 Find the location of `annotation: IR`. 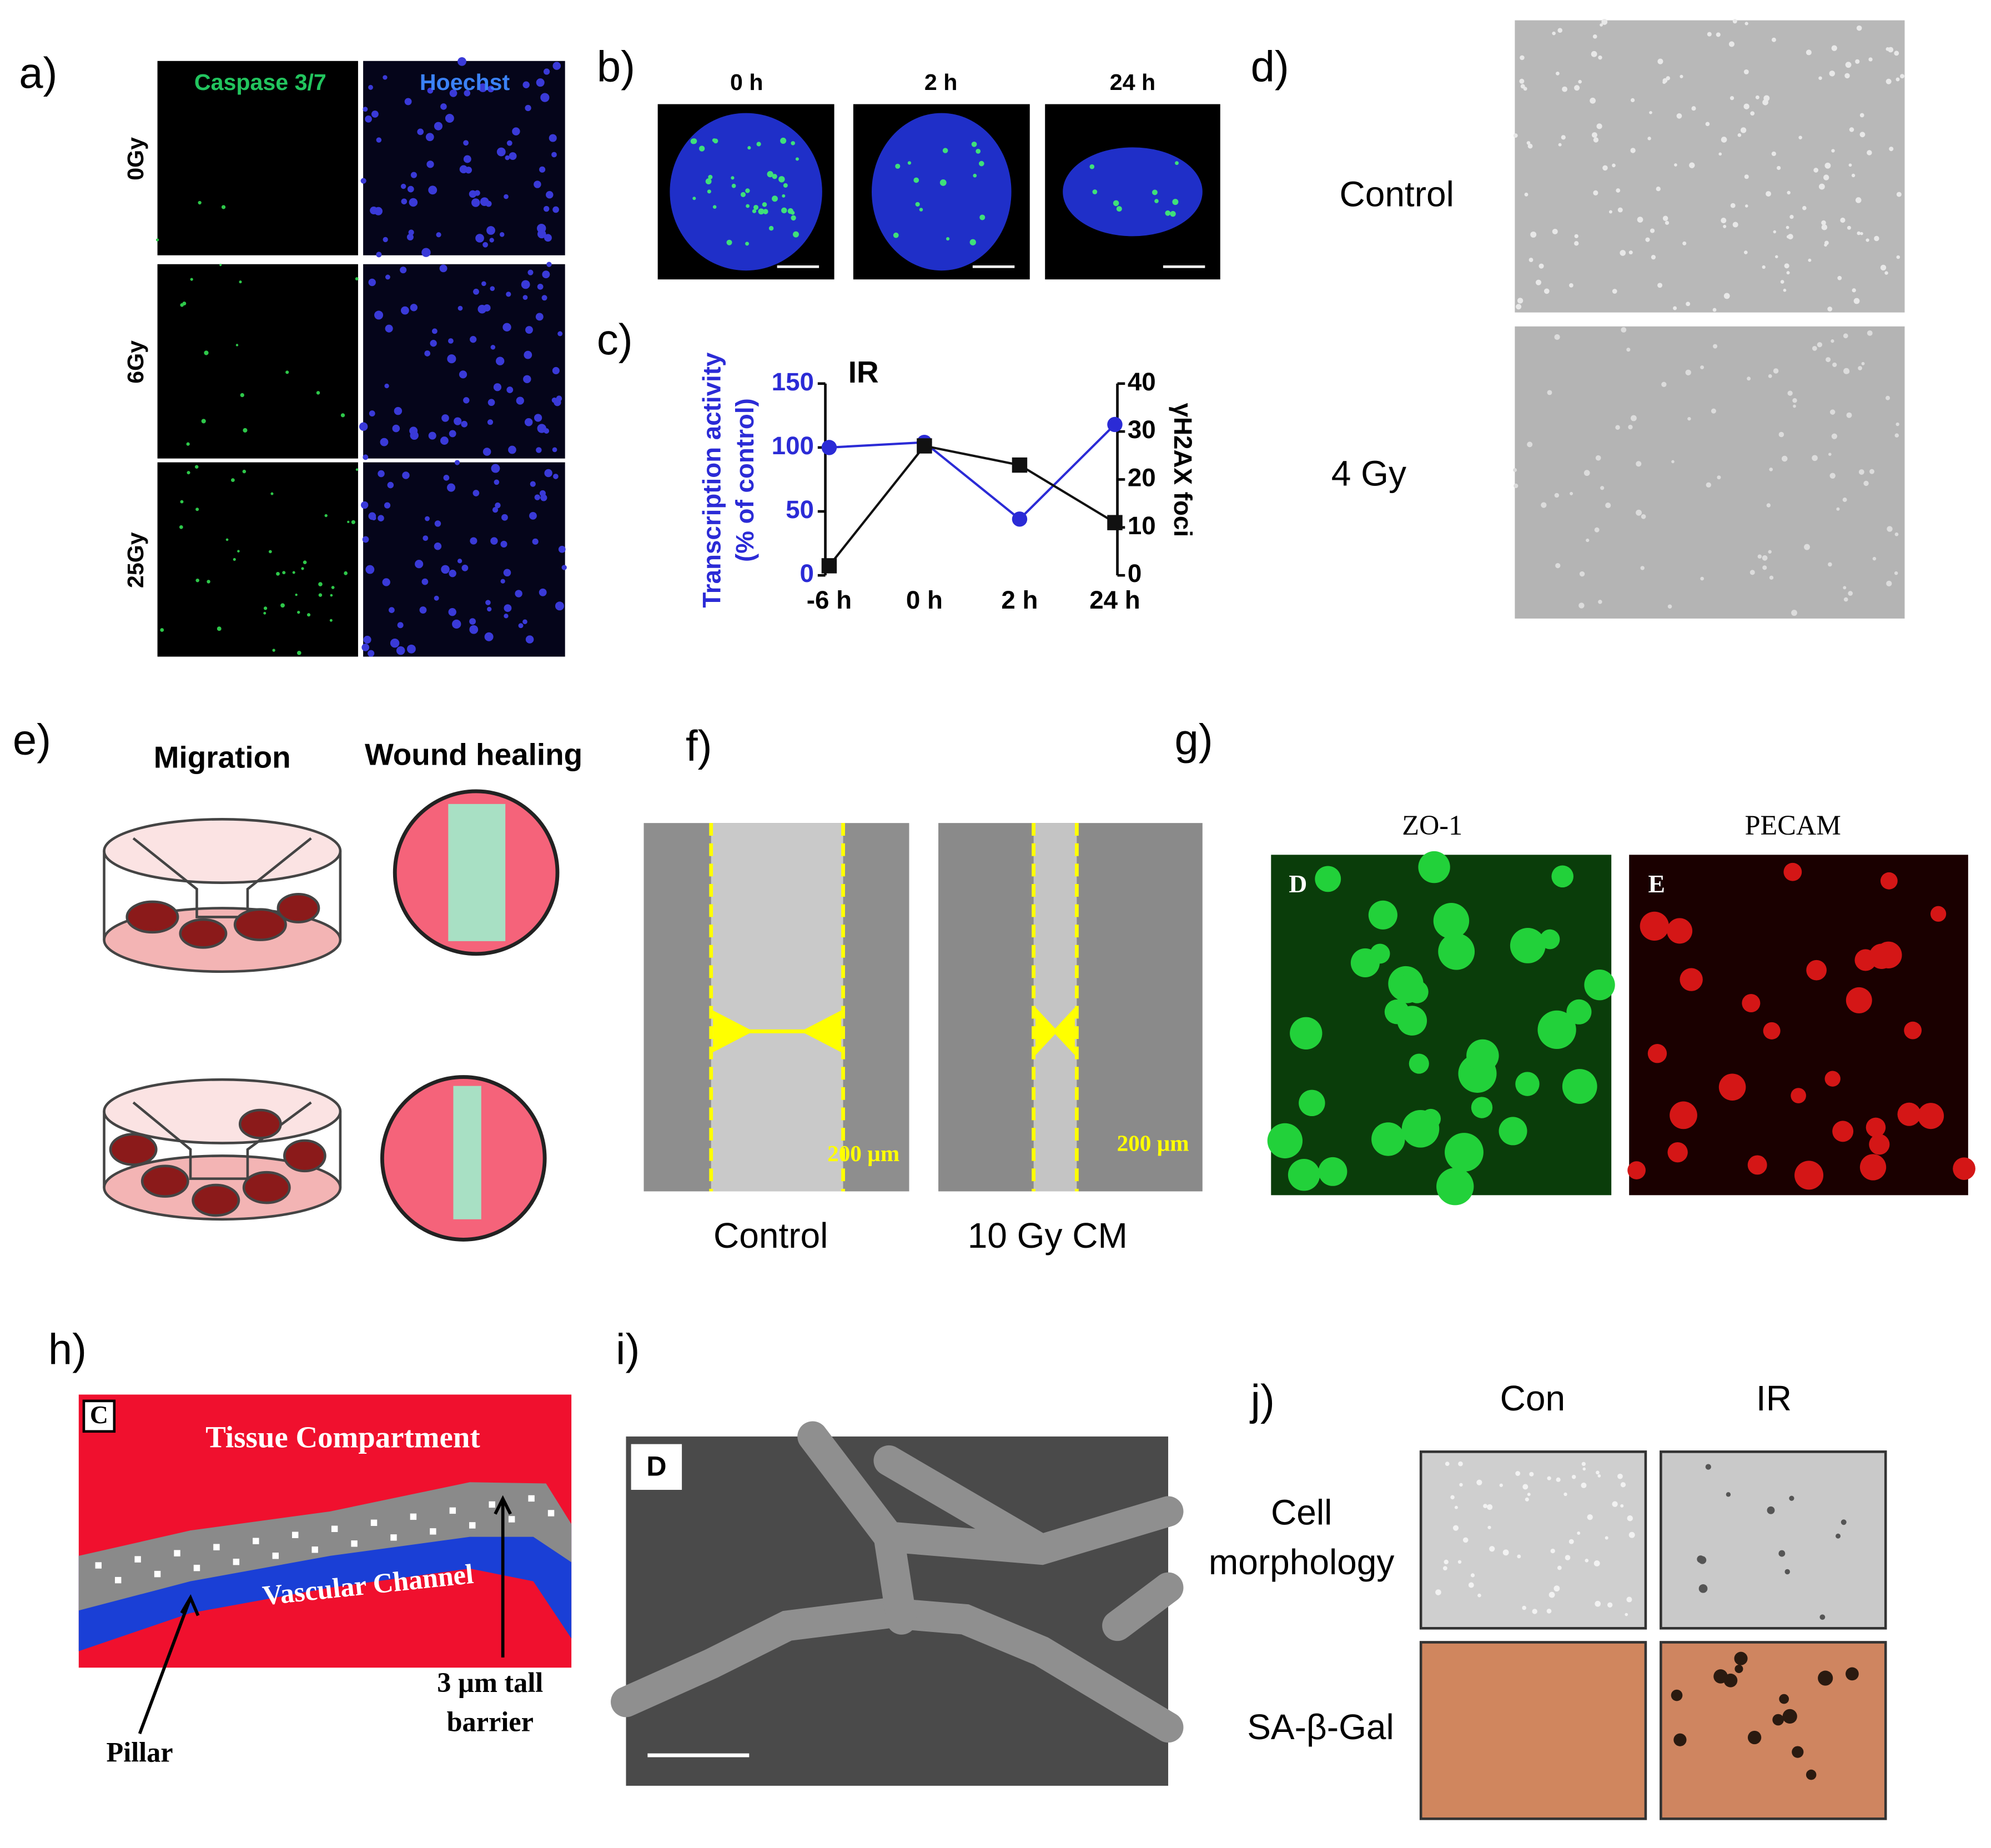

annotation: IR is located at coordinates (864, 372).